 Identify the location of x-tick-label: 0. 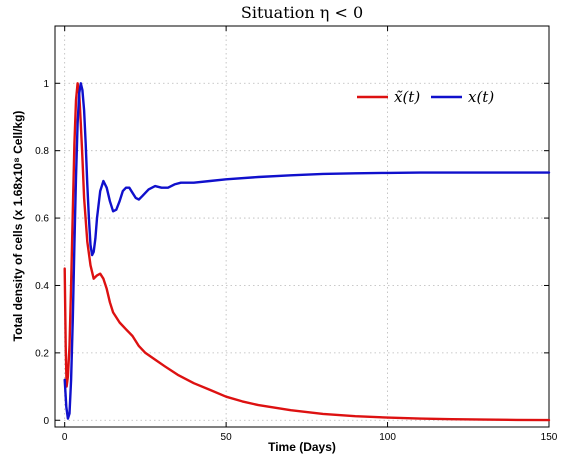
(65, 437).